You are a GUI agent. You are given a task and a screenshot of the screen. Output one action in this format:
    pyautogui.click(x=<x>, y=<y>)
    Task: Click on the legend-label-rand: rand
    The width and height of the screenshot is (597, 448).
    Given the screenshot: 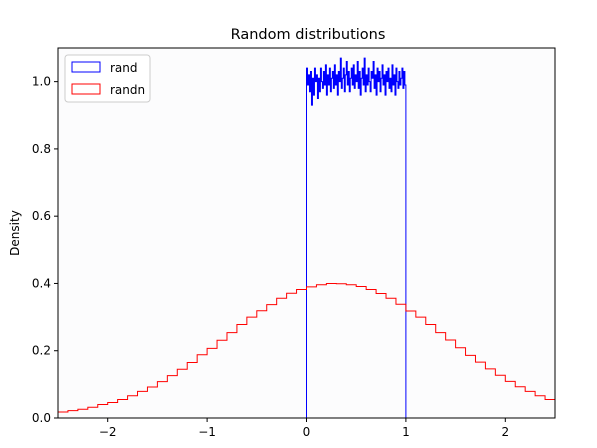 What is the action you would take?
    pyautogui.click(x=124, y=68)
    